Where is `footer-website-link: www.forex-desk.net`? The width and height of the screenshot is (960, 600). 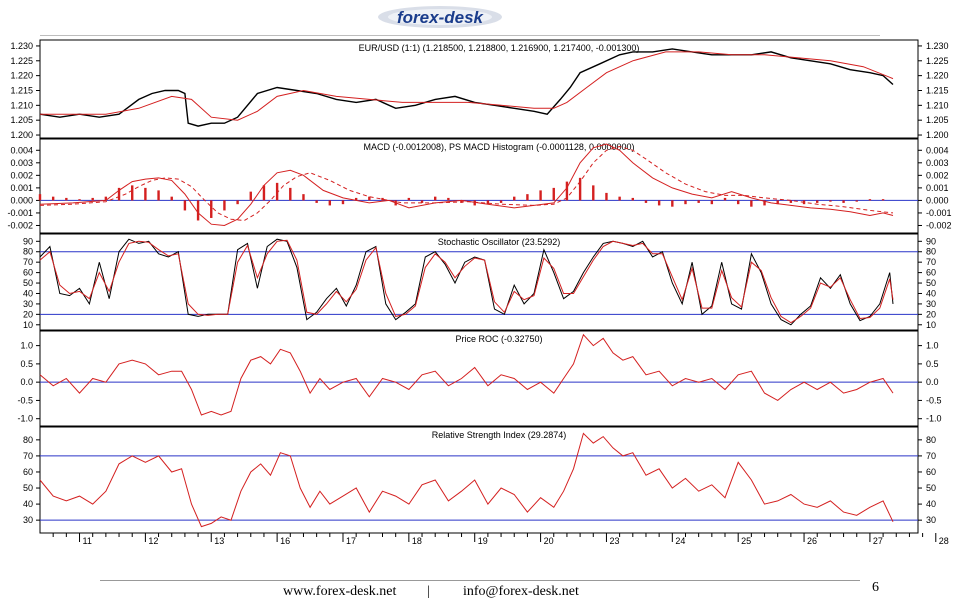
footer-website-link: www.forex-desk.net is located at coordinates (340, 591).